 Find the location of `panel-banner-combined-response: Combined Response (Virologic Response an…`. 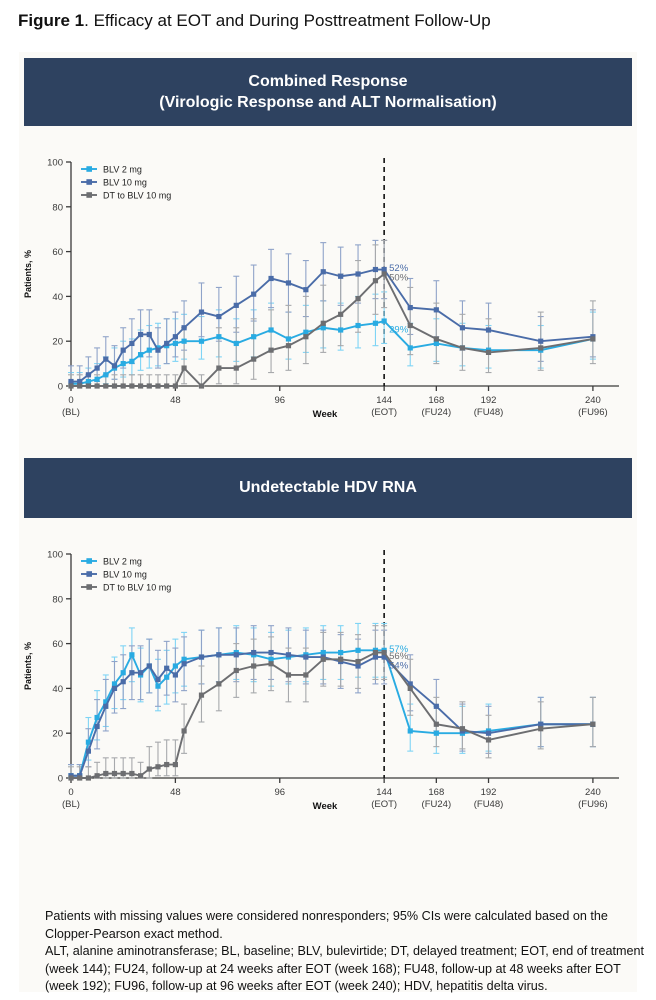

panel-banner-combined-response: Combined Response (Virologic Response an… is located at coordinates (328, 92).